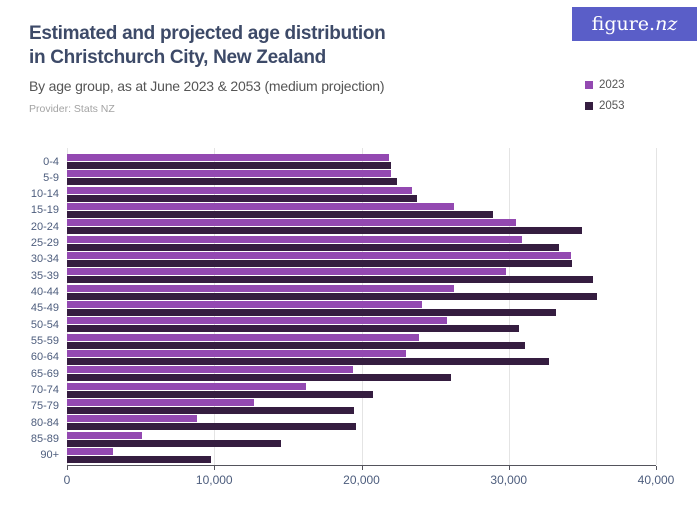 Image resolution: width=700 pixels, height=525 pixels. I want to click on legend-label-2023: 2023, so click(612, 85).